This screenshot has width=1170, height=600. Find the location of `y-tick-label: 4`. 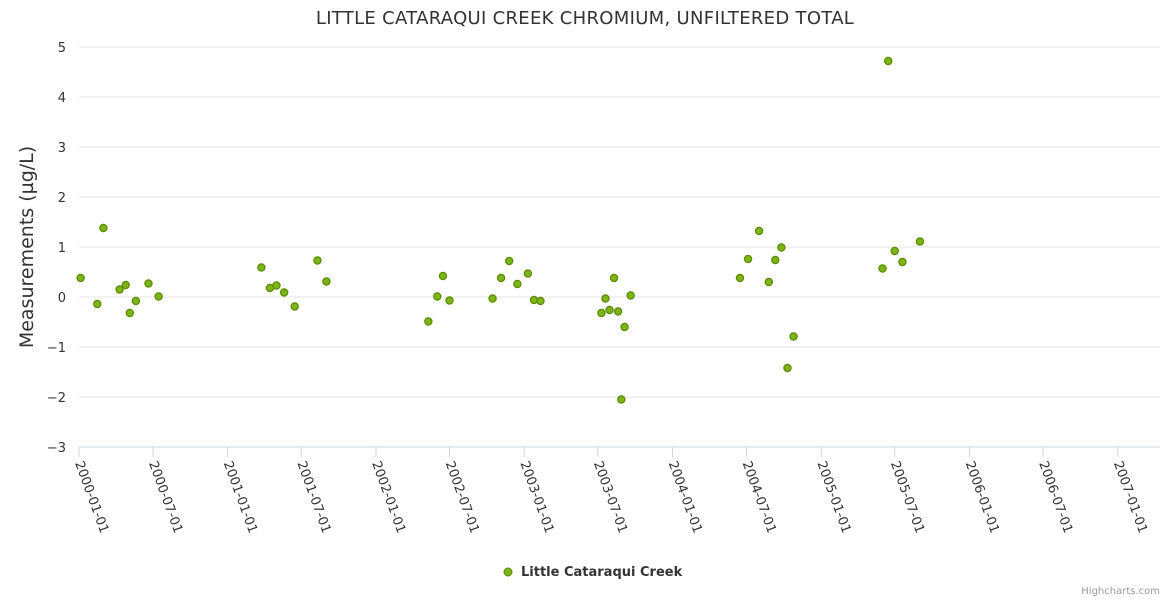

y-tick-label: 4 is located at coordinates (62, 98).